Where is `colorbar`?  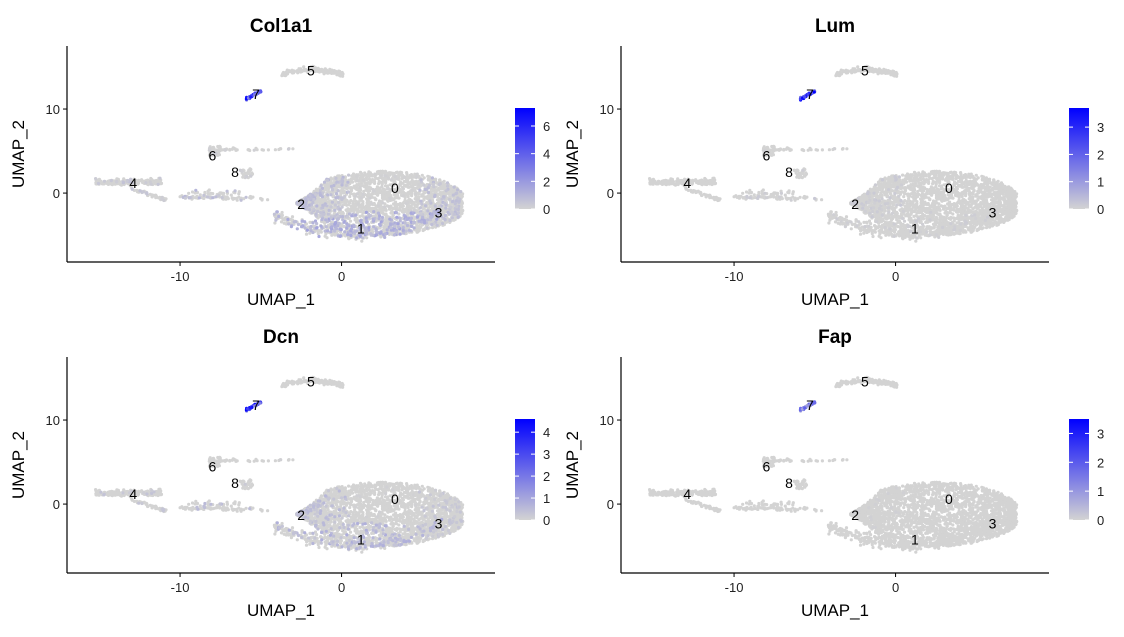
colorbar is located at coordinates (525, 158).